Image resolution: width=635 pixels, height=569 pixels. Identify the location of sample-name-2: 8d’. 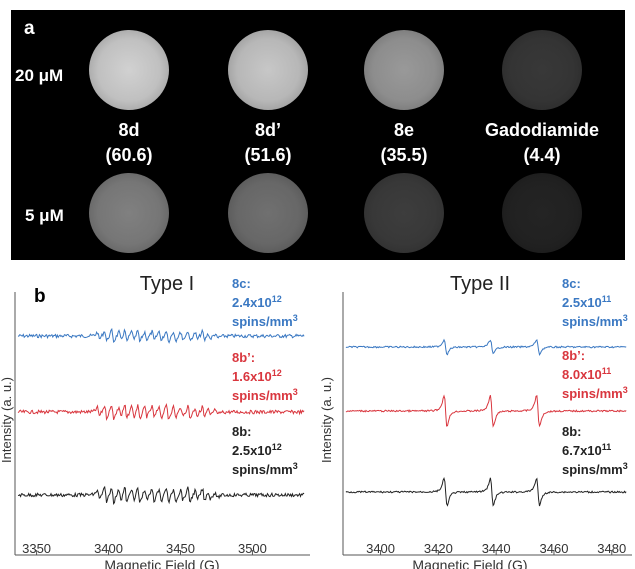
(267, 130).